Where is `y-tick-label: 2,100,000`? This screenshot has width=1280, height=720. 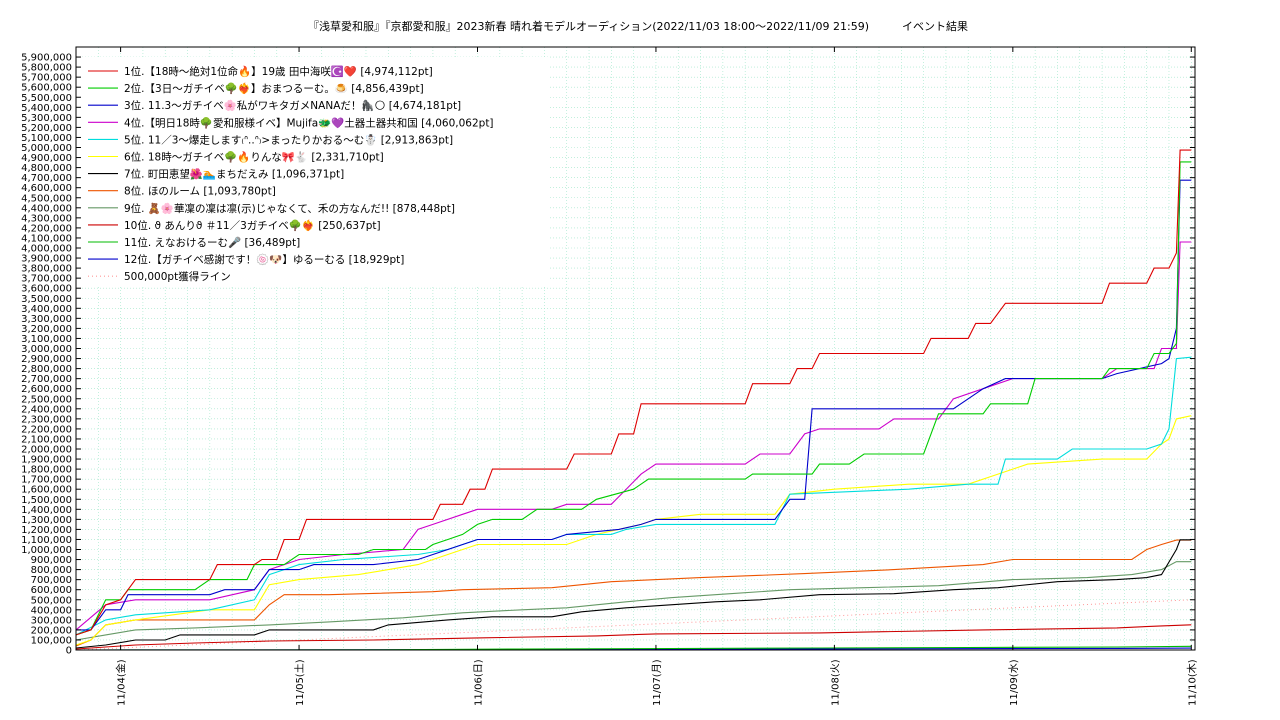
y-tick-label: 2,100,000 is located at coordinates (46, 439).